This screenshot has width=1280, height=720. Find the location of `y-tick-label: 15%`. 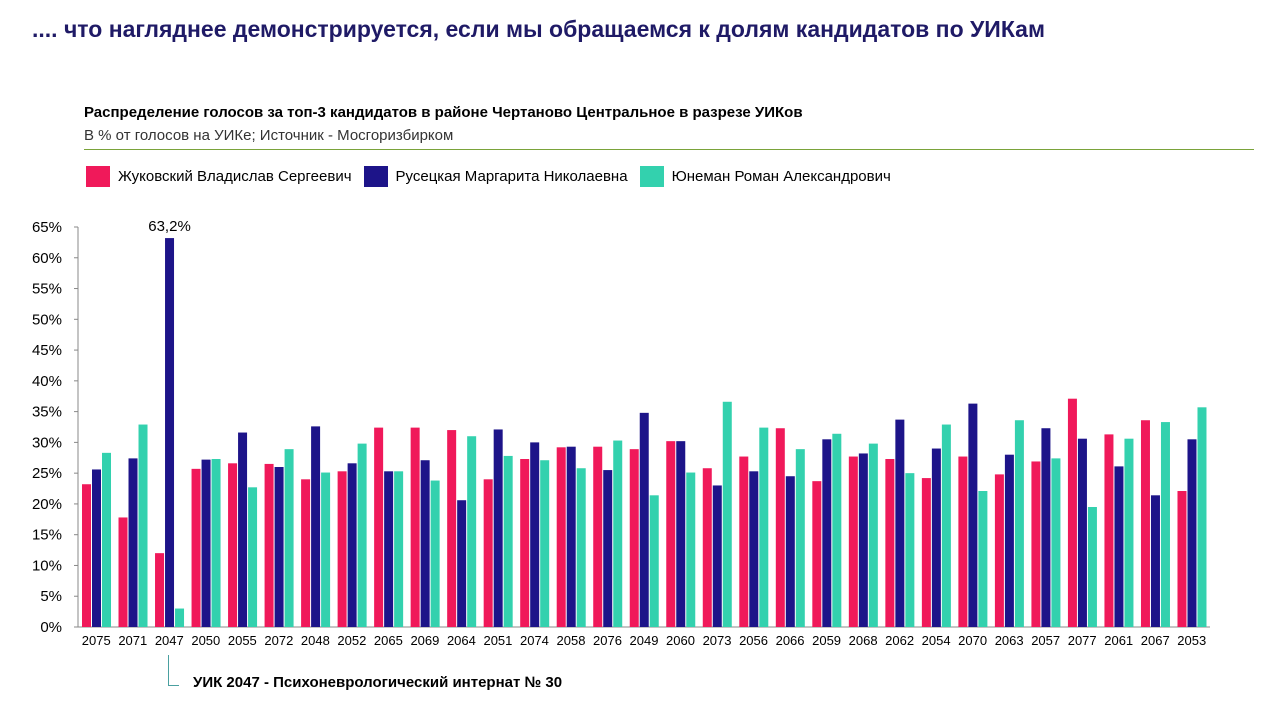

y-tick-label: 15% is located at coordinates (47, 535).